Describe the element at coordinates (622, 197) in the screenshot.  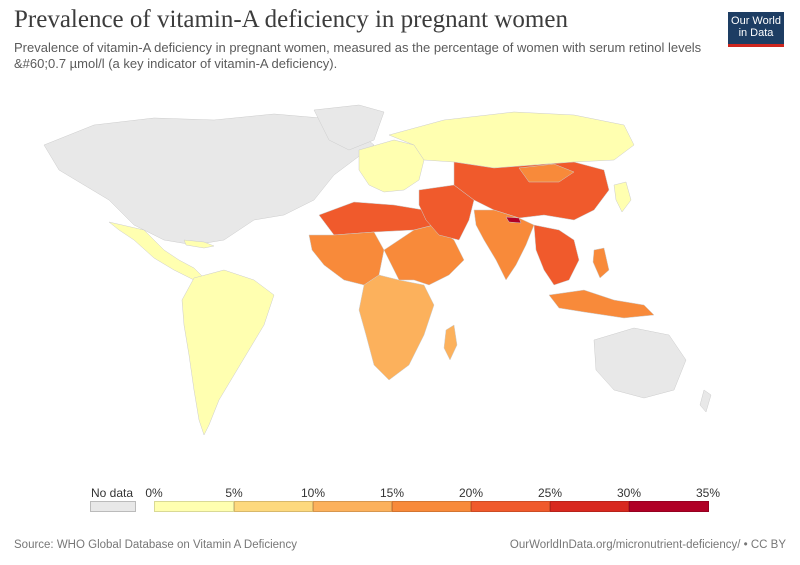
I see `region-japan` at that location.